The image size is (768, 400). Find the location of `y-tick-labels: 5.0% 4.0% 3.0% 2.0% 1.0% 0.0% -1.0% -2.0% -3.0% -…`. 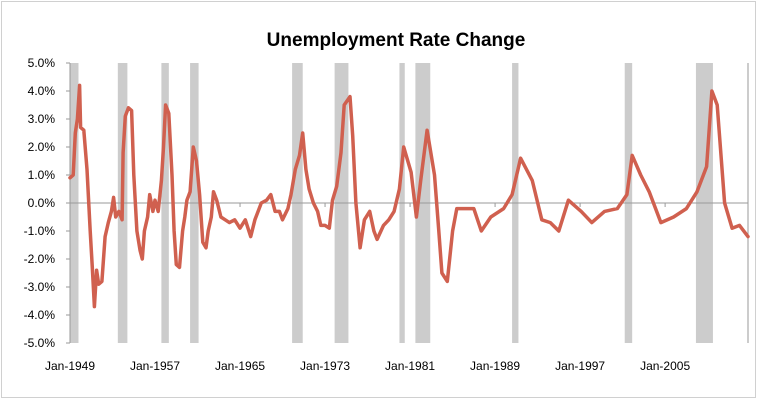

y-tick-labels: 5.0% 4.0% 3.0% 2.0% 1.0% 0.0% -1.0% -2.0% -3.0% -… is located at coordinates (40, 203).